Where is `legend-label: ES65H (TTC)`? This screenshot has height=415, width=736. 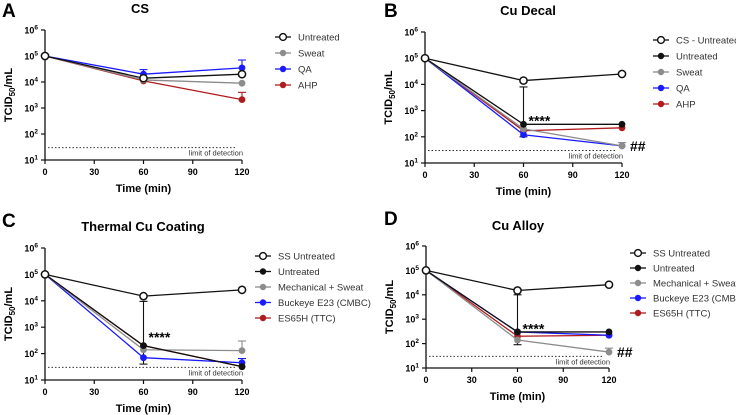 legend-label: ES65H (TTC) is located at coordinates (682, 314).